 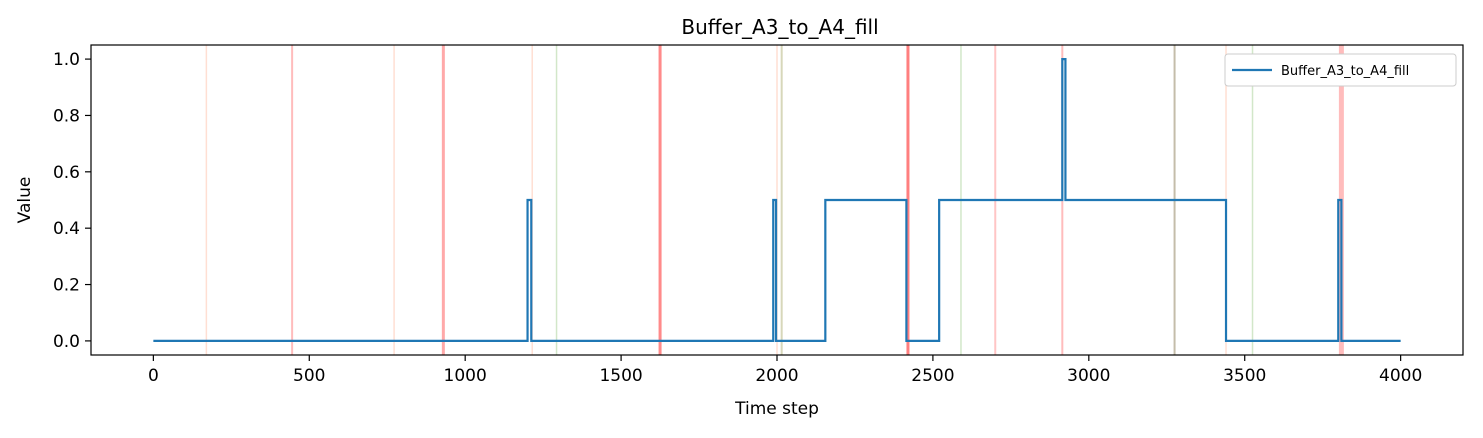 What do you see at coordinates (465, 376) in the screenshot?
I see `x-tick-label: 1000` at bounding box center [465, 376].